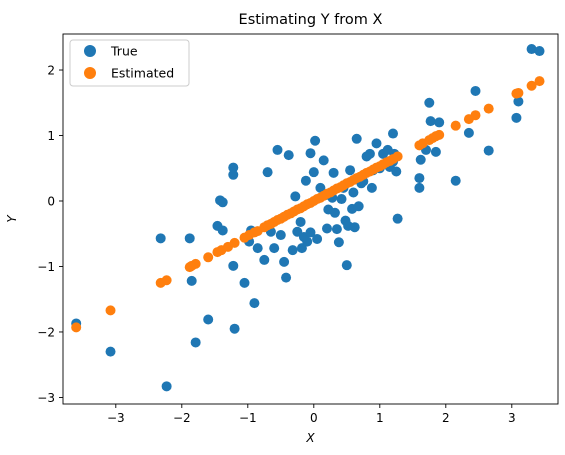  I want to click on x-tick-label: 3, so click(512, 418).